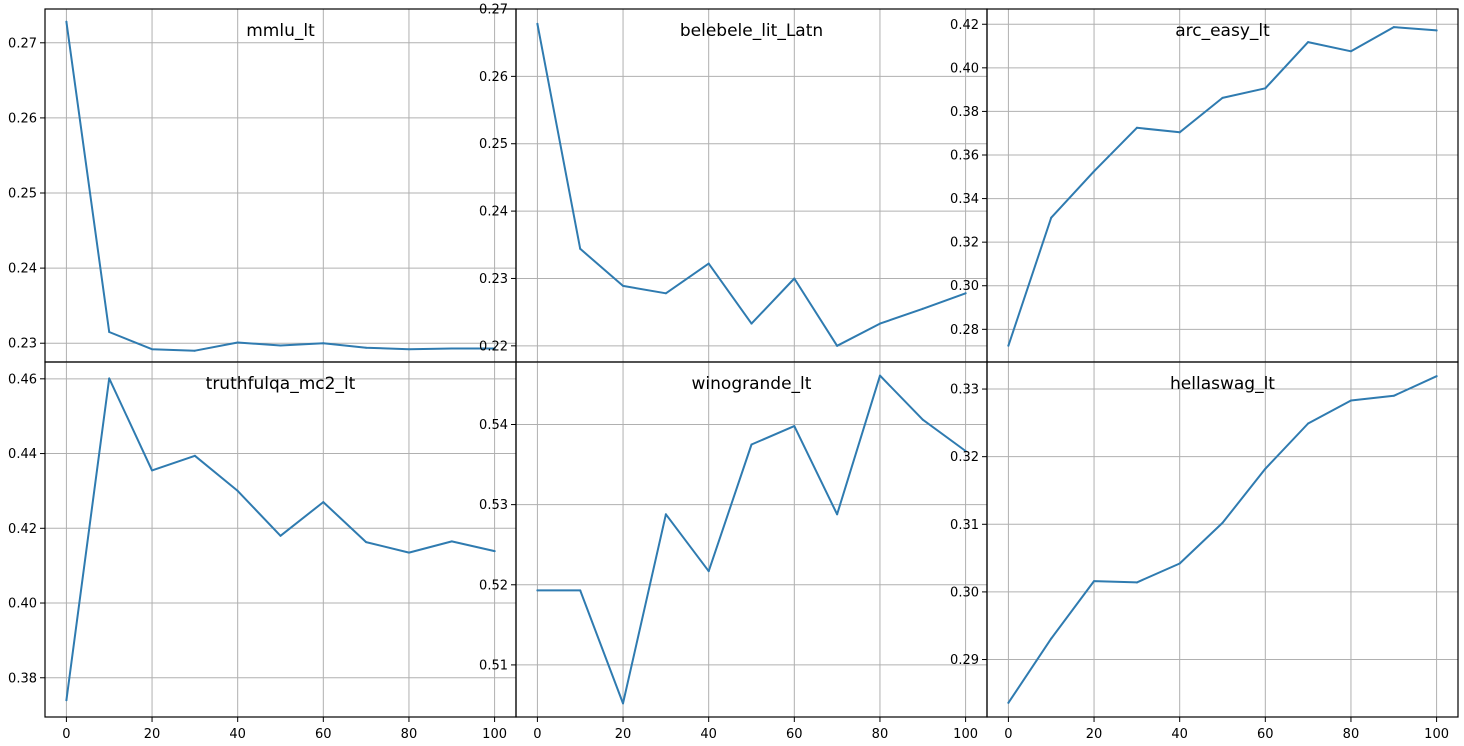  I want to click on chart-title: mmlu_lt, so click(280, 31).